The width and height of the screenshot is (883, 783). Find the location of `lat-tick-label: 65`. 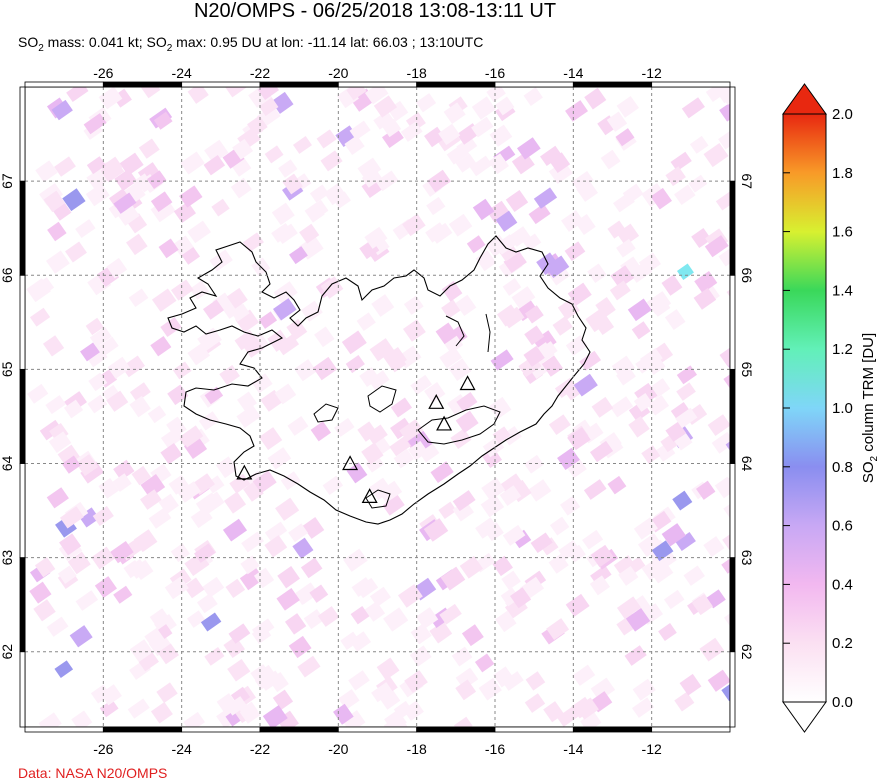

lat-tick-label: 65 is located at coordinates (747, 370).